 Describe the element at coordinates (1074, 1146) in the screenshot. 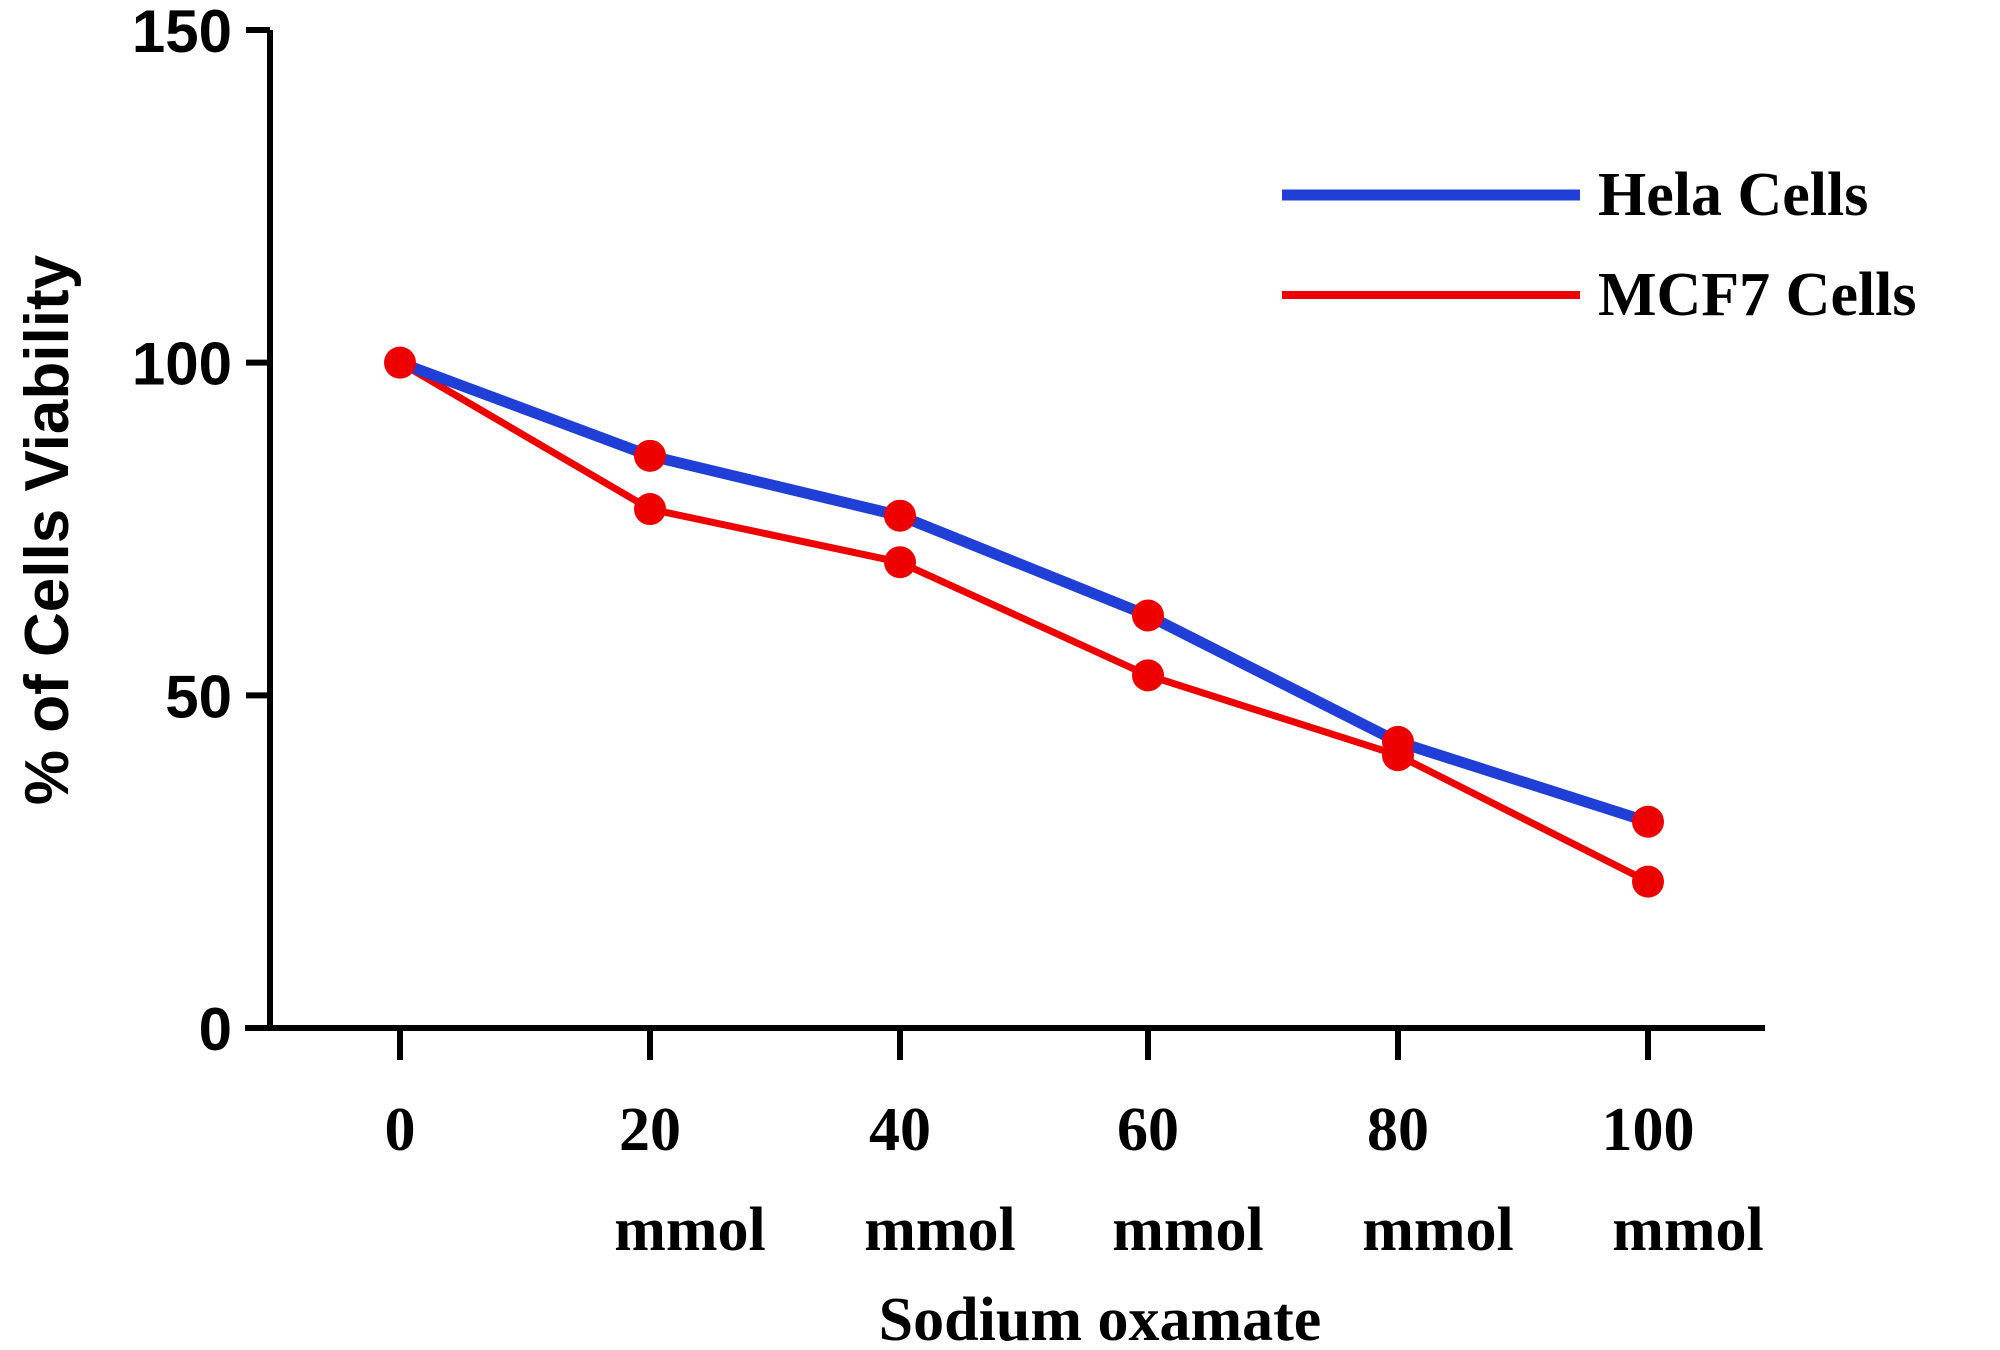

I see `x-ticks: 0 20 mmol 40 mmol 60 mmol 80 mmol 100 mmol` at that location.